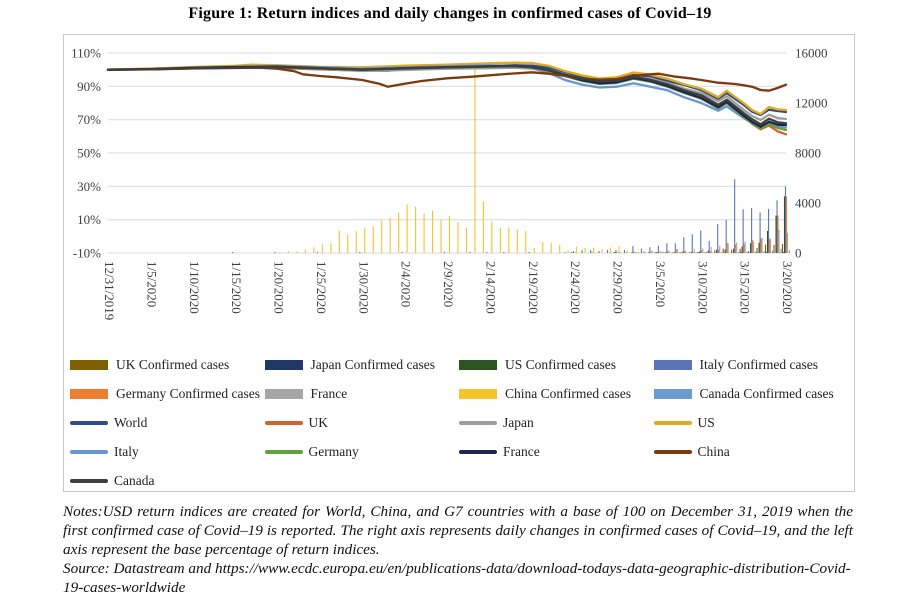 The width and height of the screenshot is (900, 600). What do you see at coordinates (478, 365) in the screenshot?
I see `bar-swatch-us-confirmed-cases` at bounding box center [478, 365].